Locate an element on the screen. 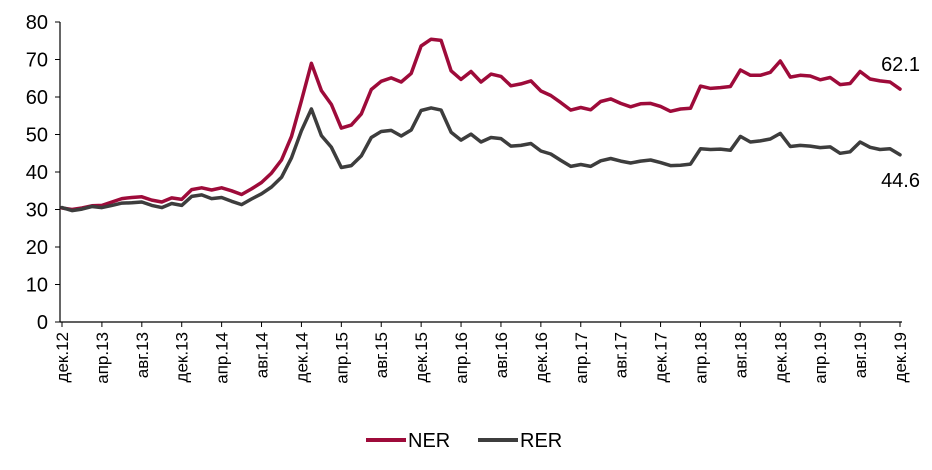  y-tick-label: 60 is located at coordinates (37, 98).